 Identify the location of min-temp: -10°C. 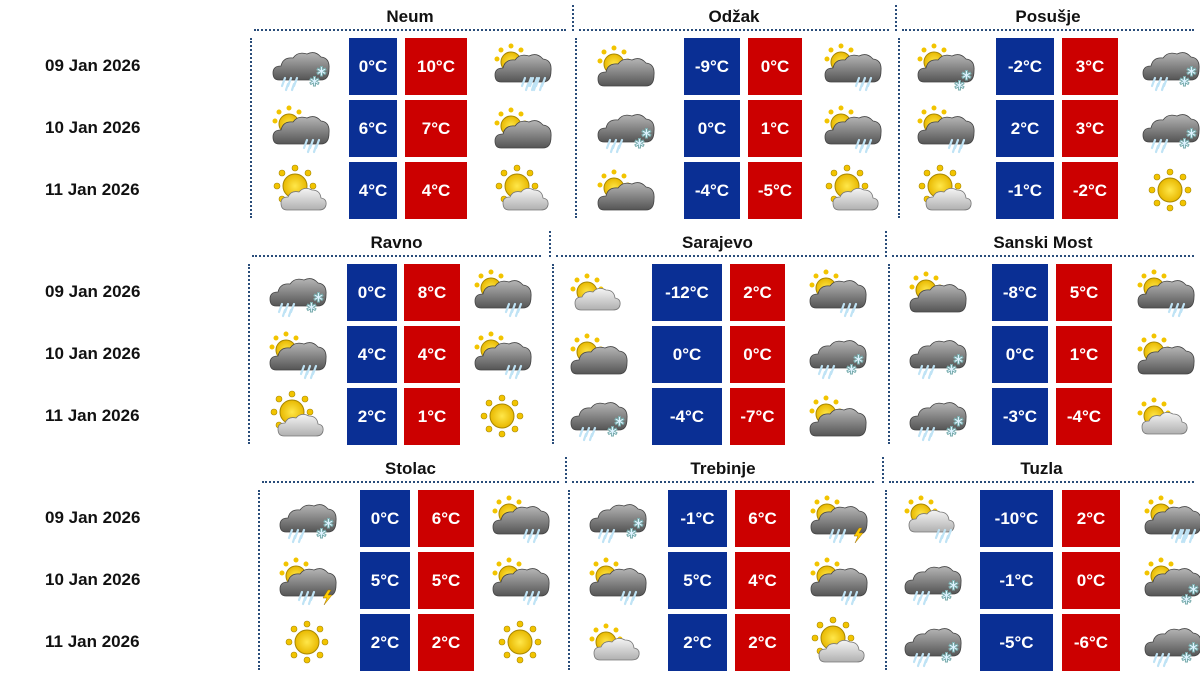
(1016, 518).